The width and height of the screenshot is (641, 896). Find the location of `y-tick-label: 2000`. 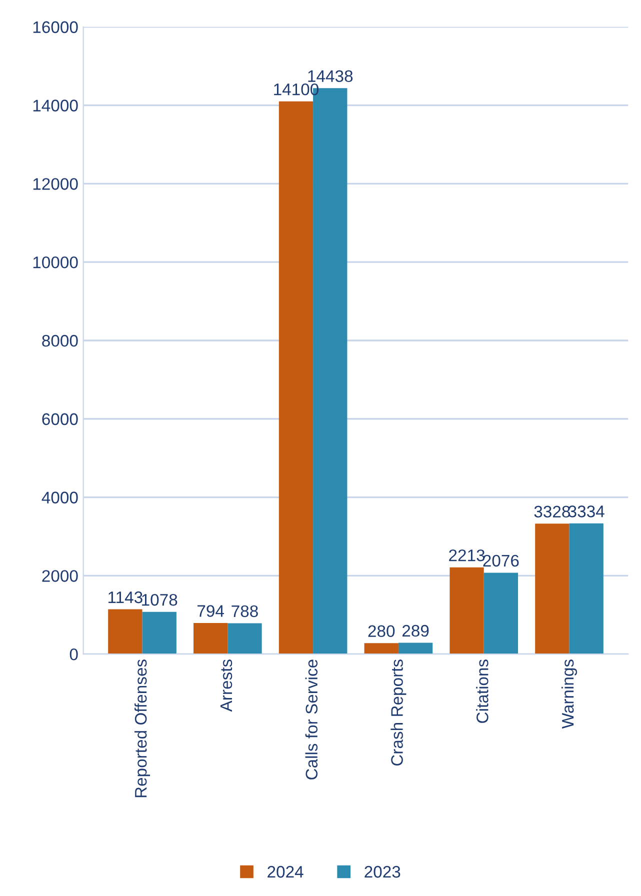

y-tick-label: 2000 is located at coordinates (60, 576).